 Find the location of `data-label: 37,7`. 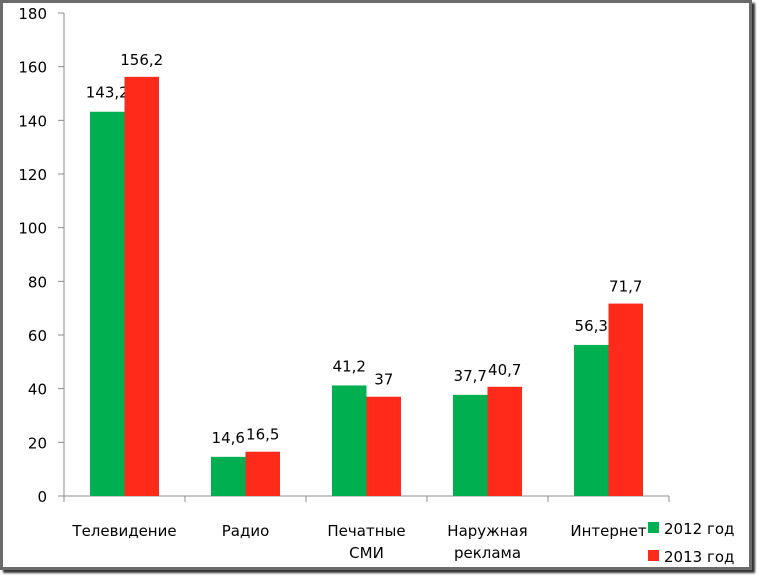

data-label: 37,7 is located at coordinates (470, 376).